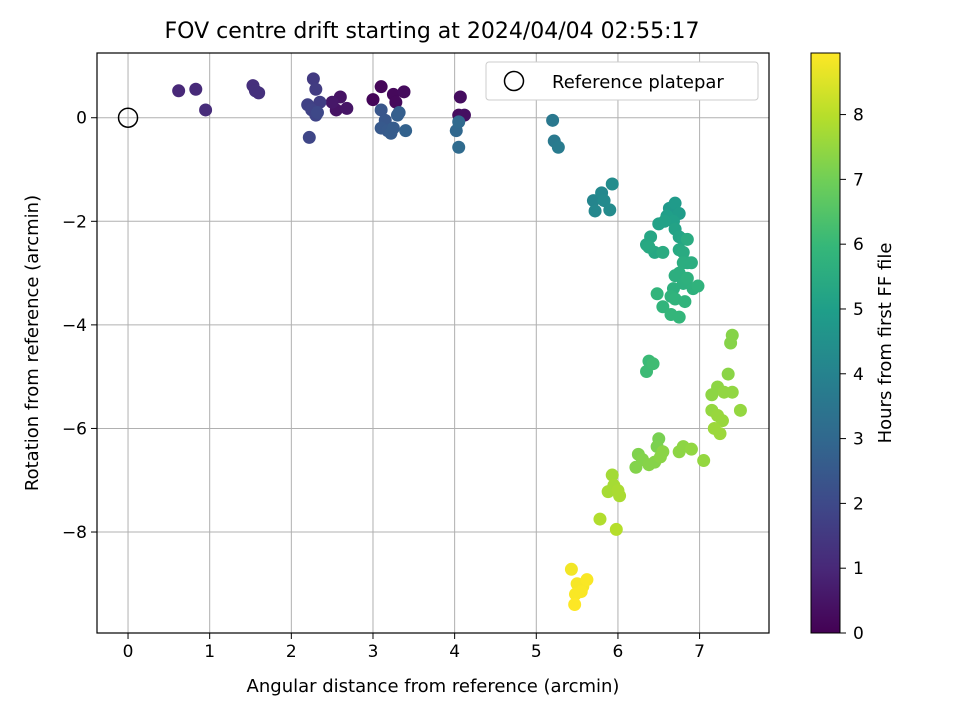  I want to click on colorbar-tick-label: 3, so click(858, 440).